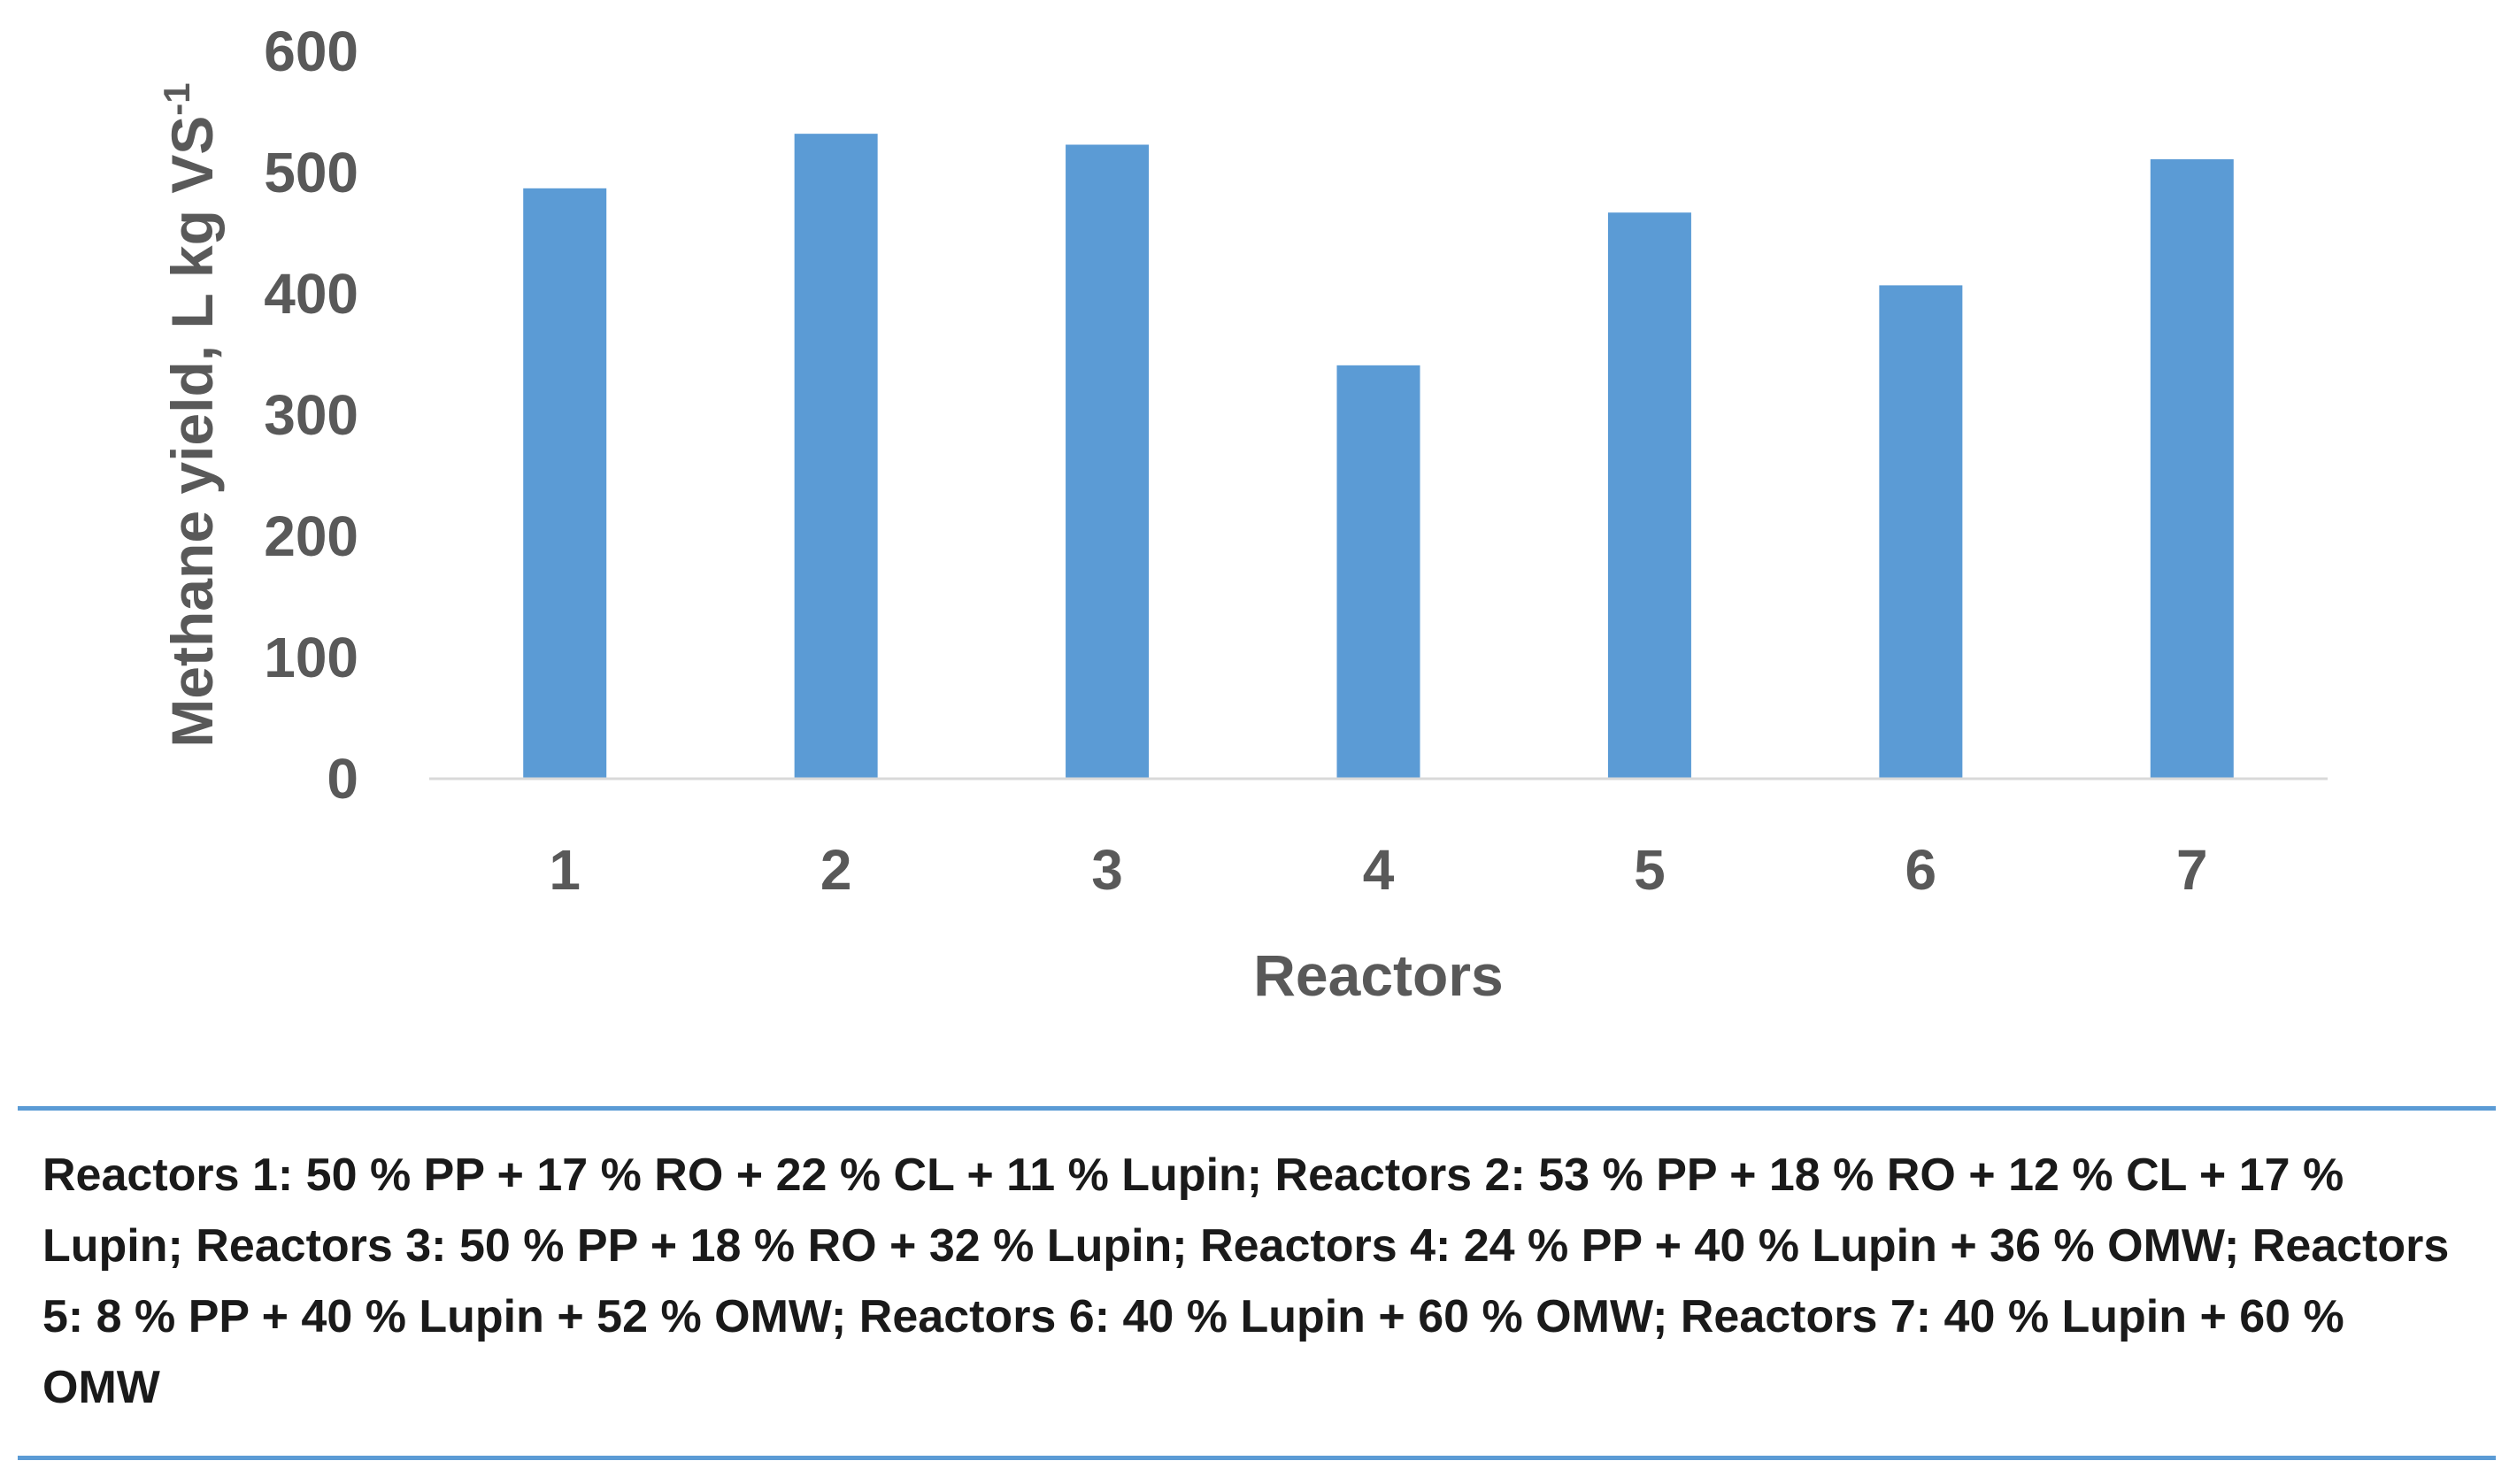 This screenshot has height=1484, width=2517. I want to click on x-tick-label: 2, so click(836, 870).